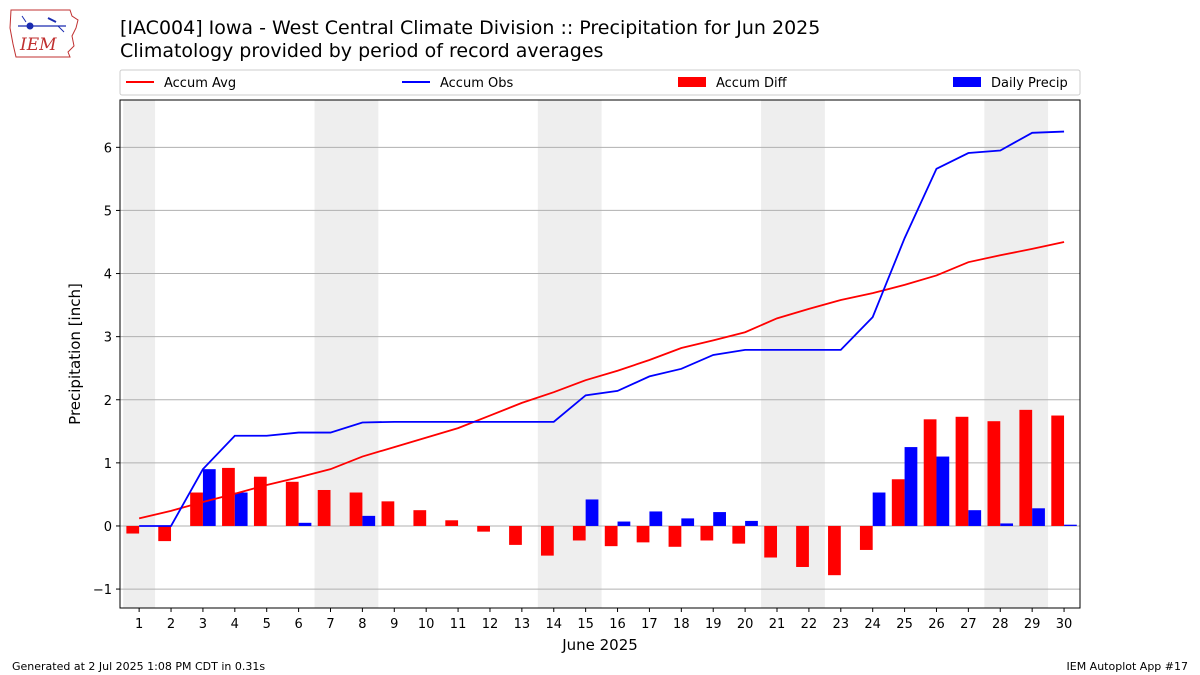 This screenshot has width=1200, height=675. Describe the element at coordinates (777, 624) in the screenshot. I see `x-tick-label: 21` at that location.